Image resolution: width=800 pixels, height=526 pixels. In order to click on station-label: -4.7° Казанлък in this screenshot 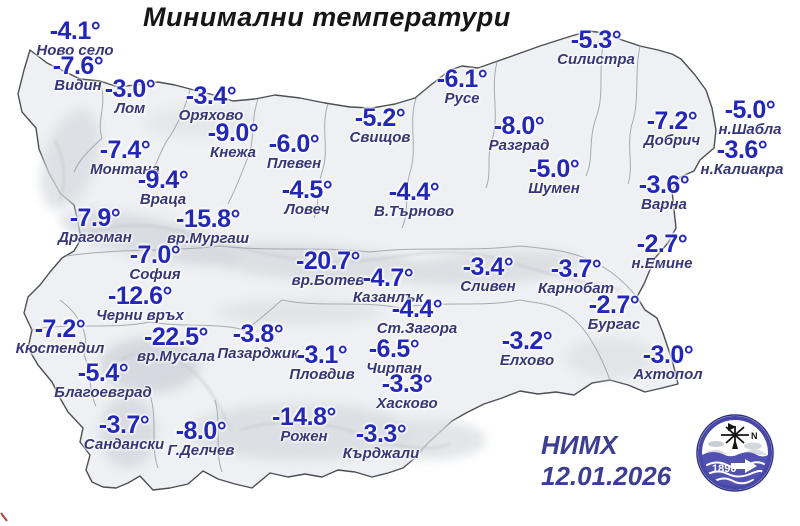, I will do `click(388, 285)`.